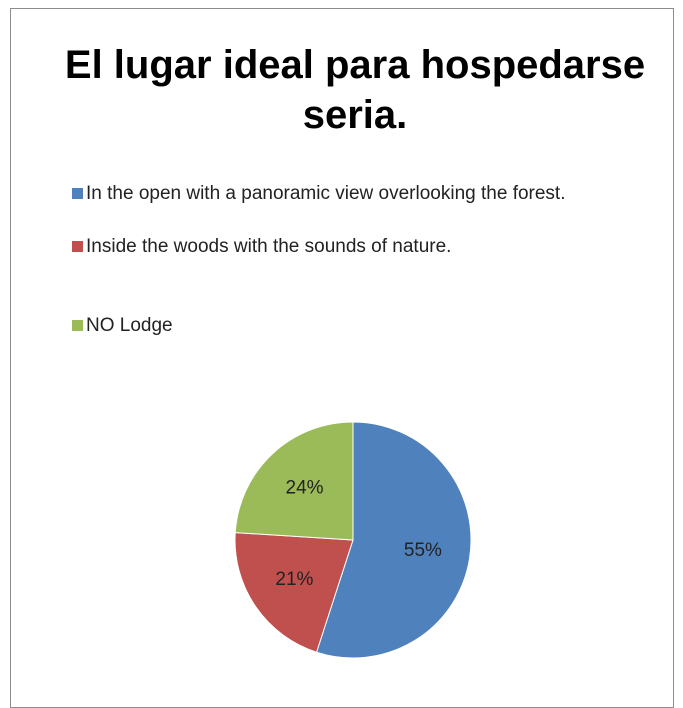 Image resolution: width=683 pixels, height=708 pixels. I want to click on data-label: 55%, so click(423, 550).